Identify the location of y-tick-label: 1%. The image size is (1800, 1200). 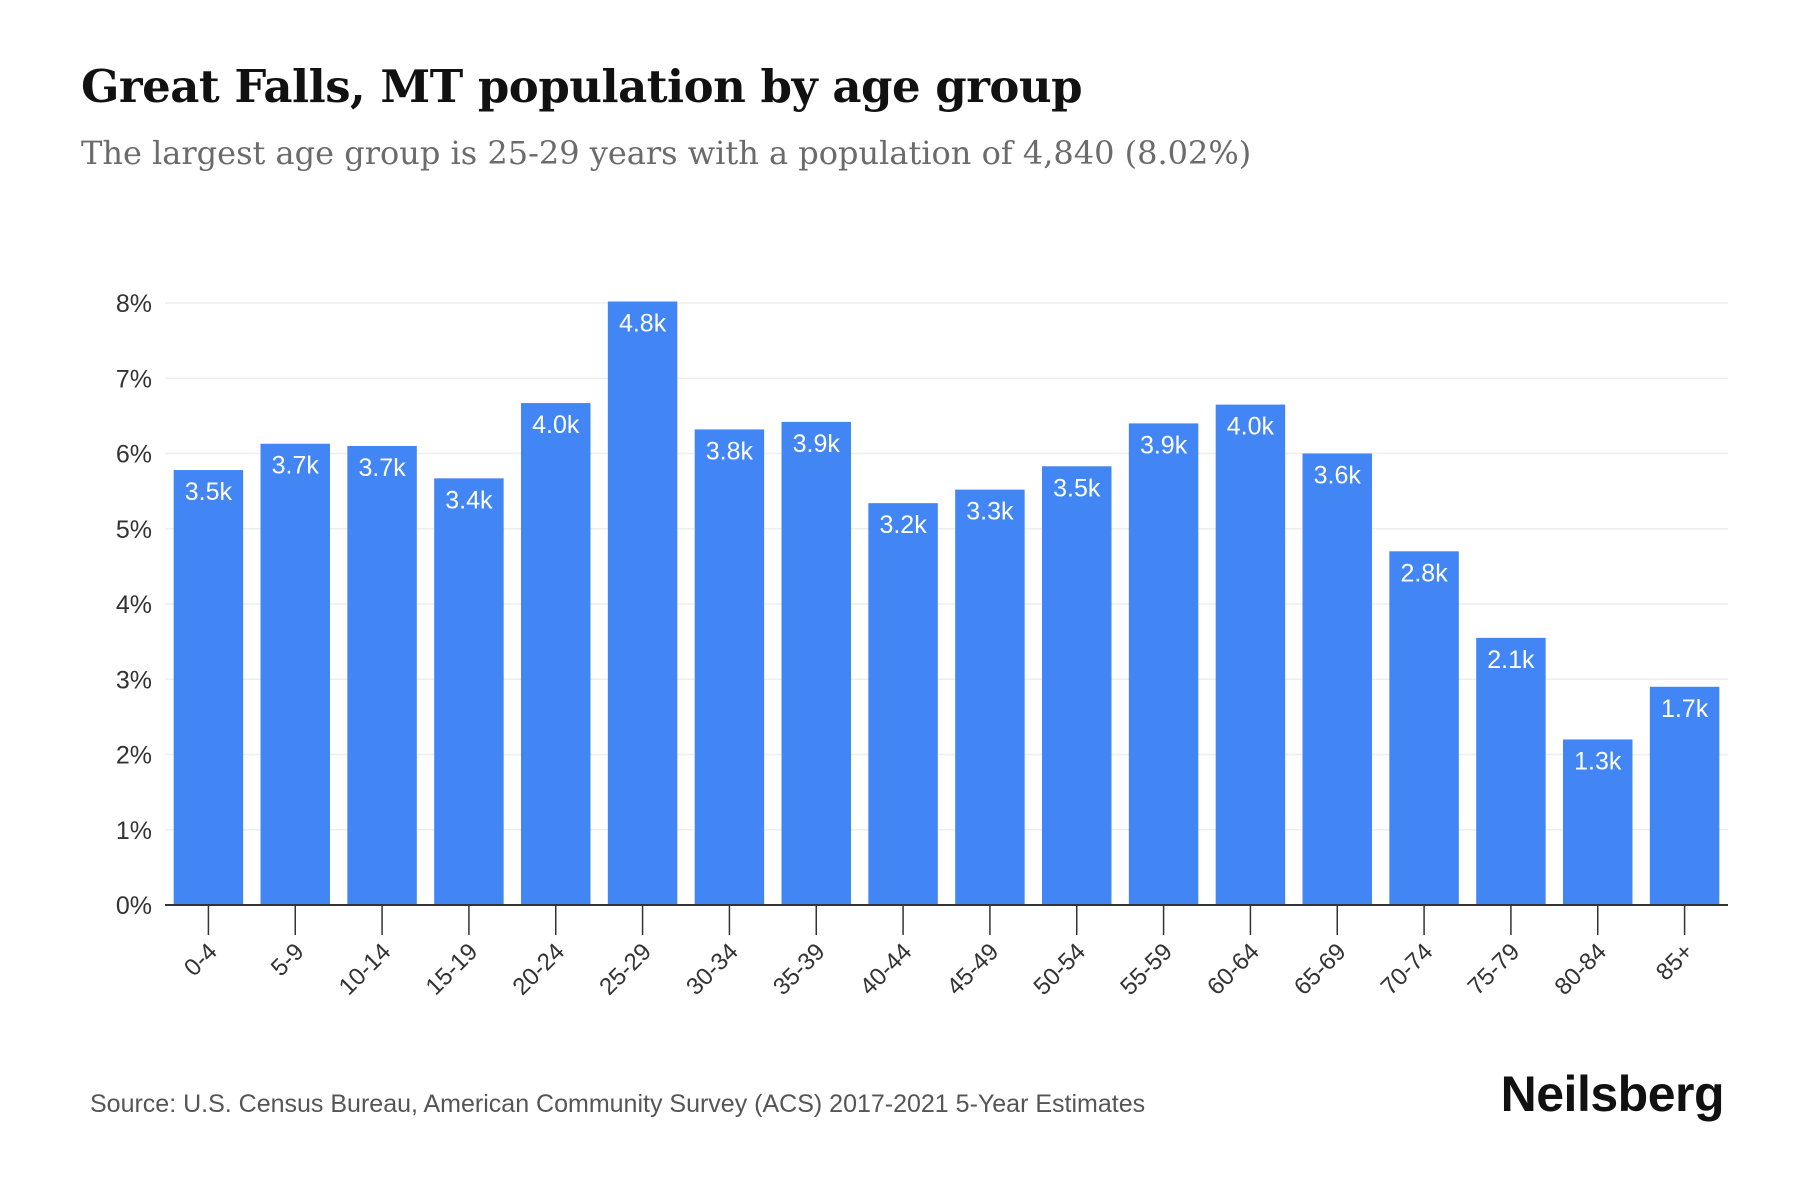
(134, 831).